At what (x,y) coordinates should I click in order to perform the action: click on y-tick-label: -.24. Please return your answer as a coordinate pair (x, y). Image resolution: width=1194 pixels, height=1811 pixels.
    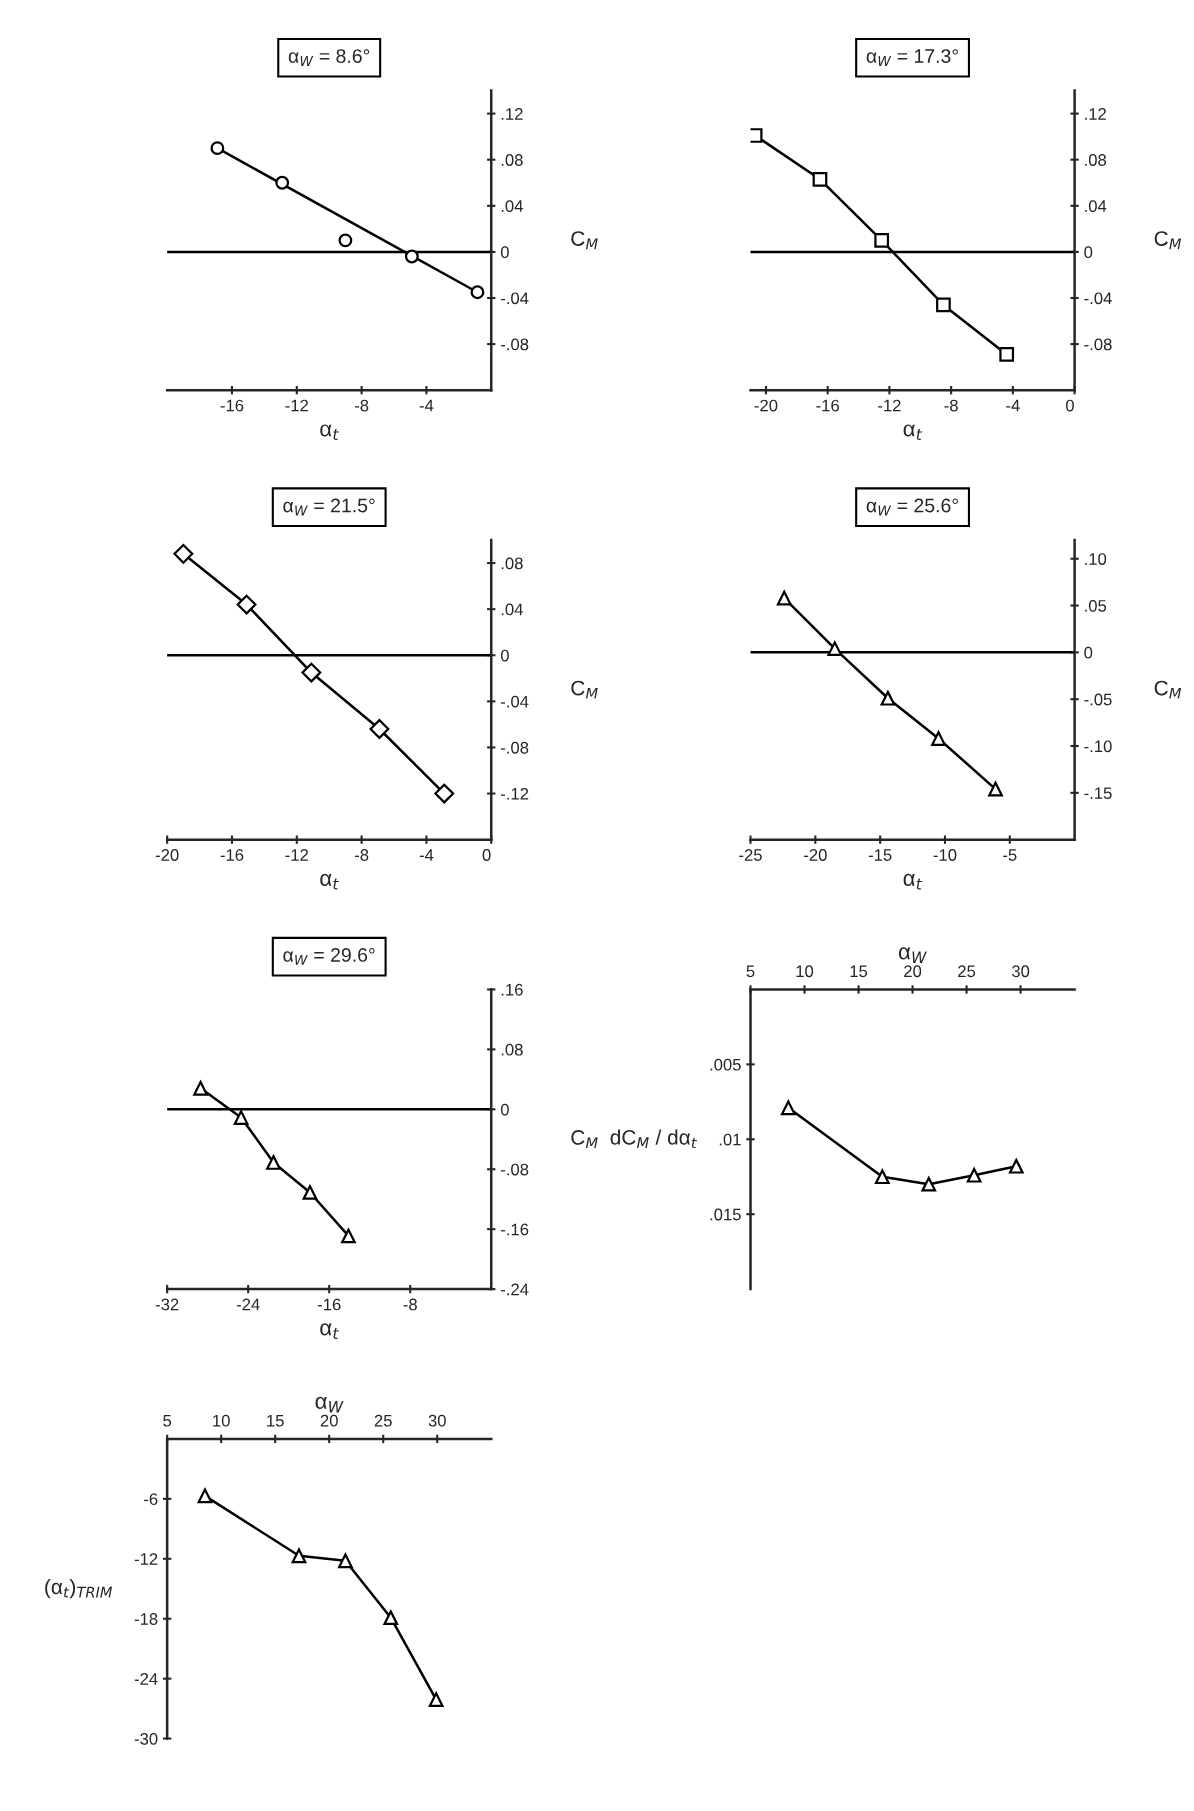
    Looking at the image, I should click on (515, 1289).